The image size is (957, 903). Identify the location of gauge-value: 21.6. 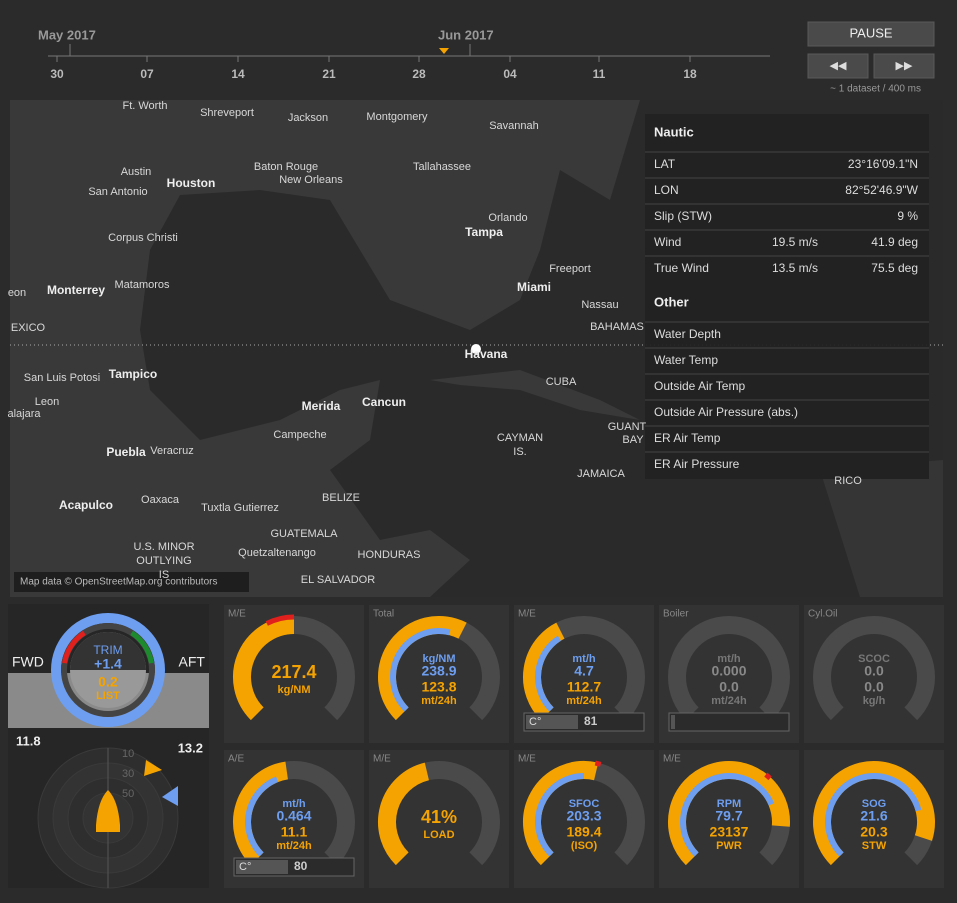
(873, 816).